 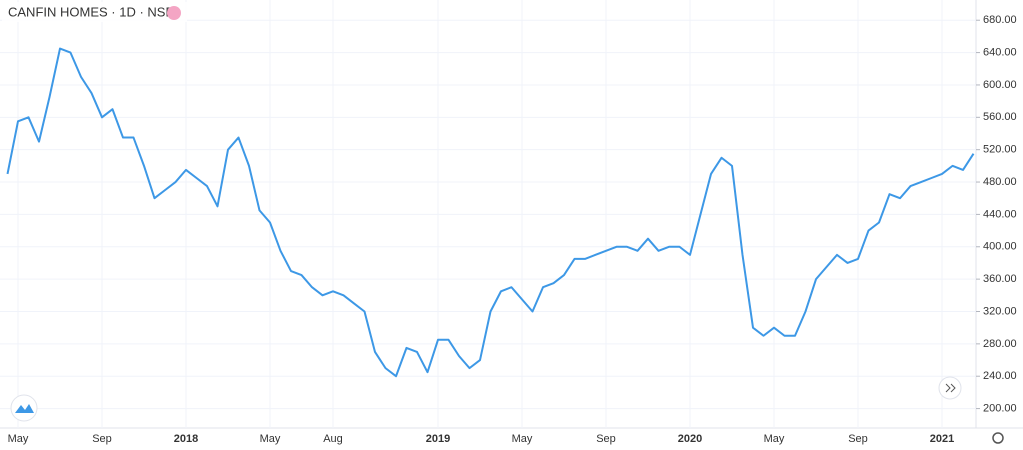 I want to click on y-tick-label: 320.00, so click(x=1000, y=311).